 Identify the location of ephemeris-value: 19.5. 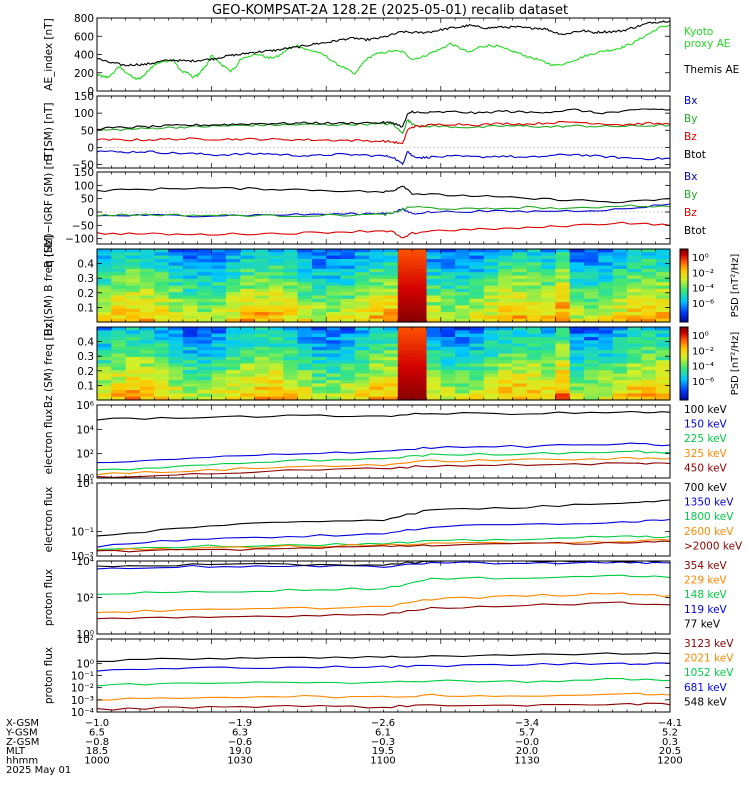
(383, 751).